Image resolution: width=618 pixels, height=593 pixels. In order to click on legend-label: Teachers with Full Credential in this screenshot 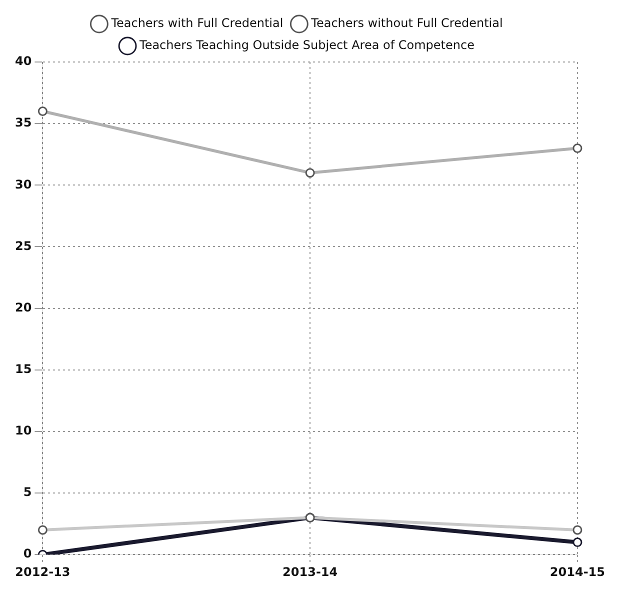, I will do `click(197, 23)`.